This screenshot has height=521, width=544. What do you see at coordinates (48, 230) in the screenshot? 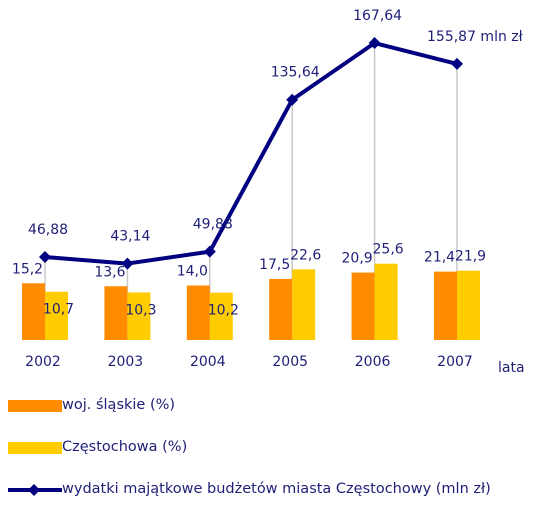
I see `data-label: 46,88` at bounding box center [48, 230].